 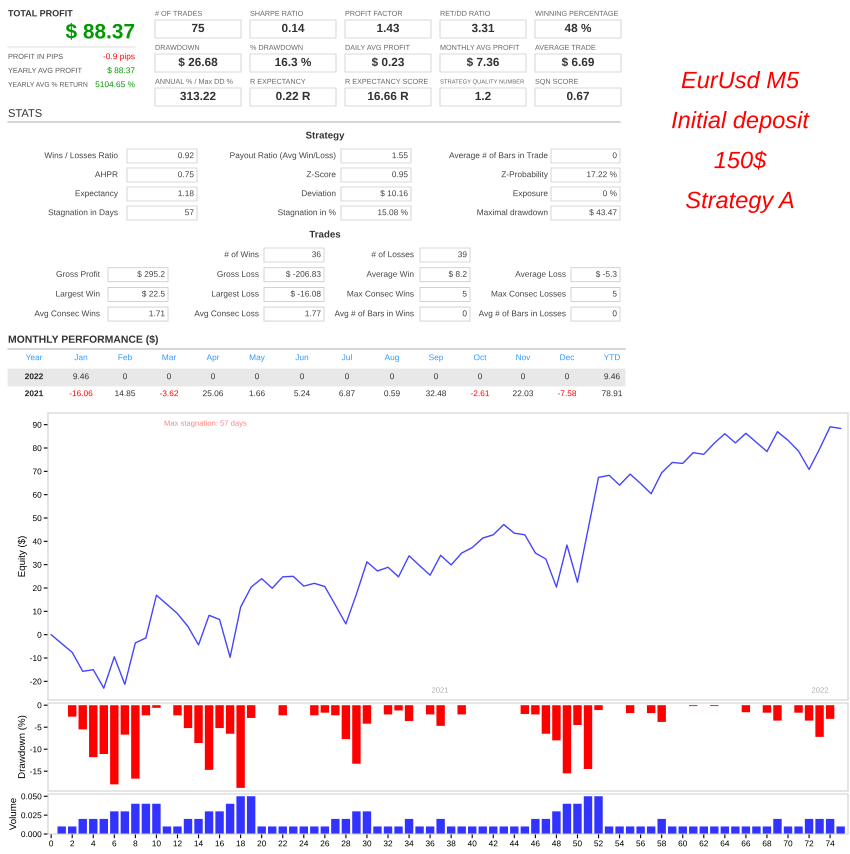 I want to click on text: TOTAL PROFIT, so click(x=40, y=13).